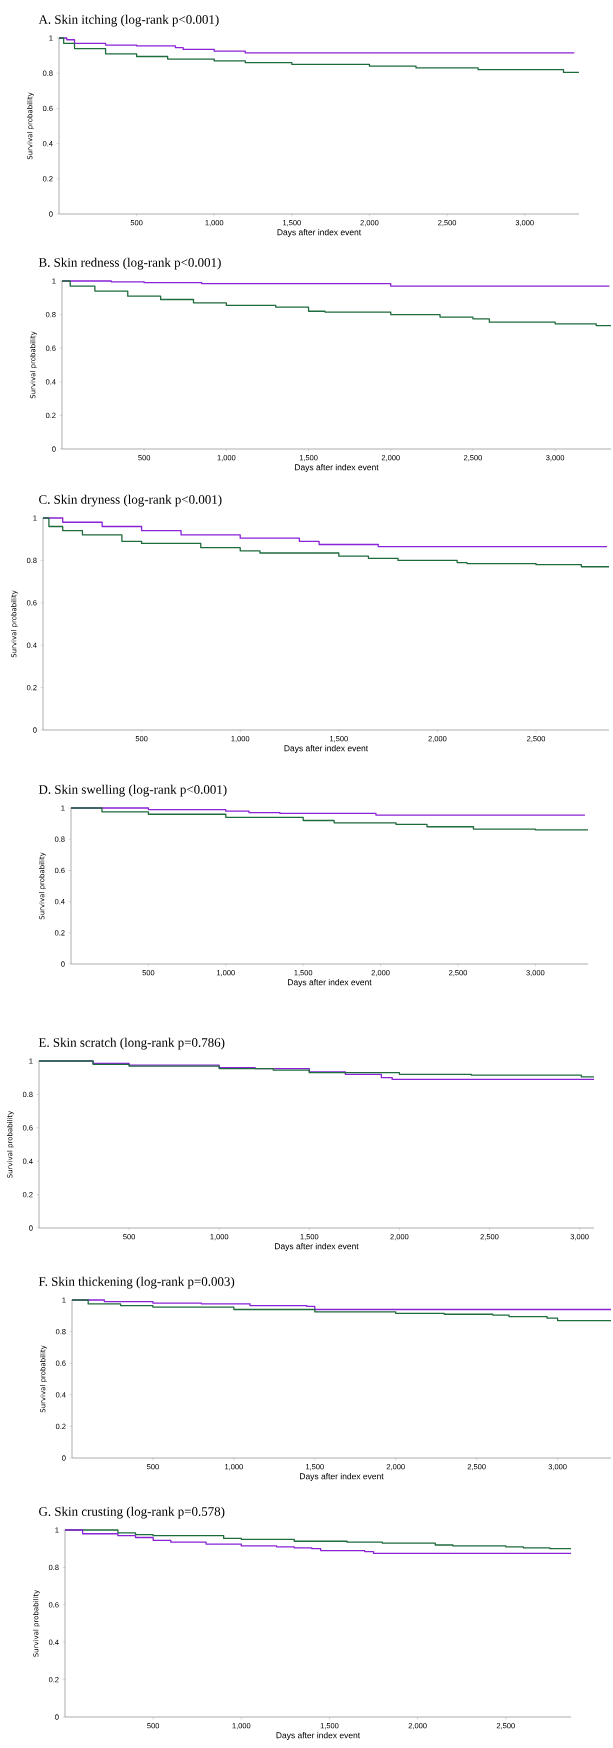  Describe the element at coordinates (131, 1043) in the screenshot. I see `chart-title: E. Skin scratch (long-rank p=0.786)` at that location.